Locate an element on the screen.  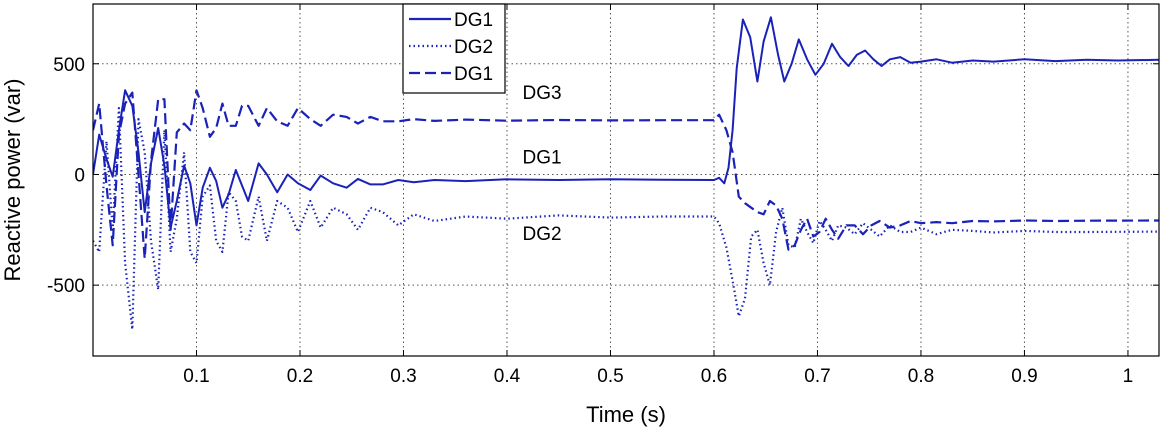
x-tick-label: 0.3 is located at coordinates (403, 376).